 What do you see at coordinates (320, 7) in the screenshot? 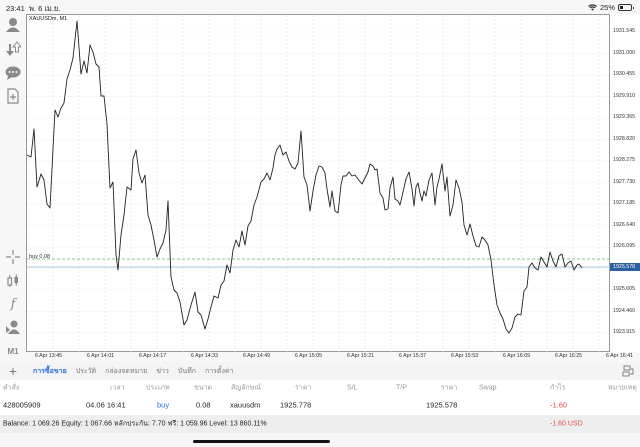
I see `status-bar: 23:41 พ. 6 เม.ย. 25%` at bounding box center [320, 7].